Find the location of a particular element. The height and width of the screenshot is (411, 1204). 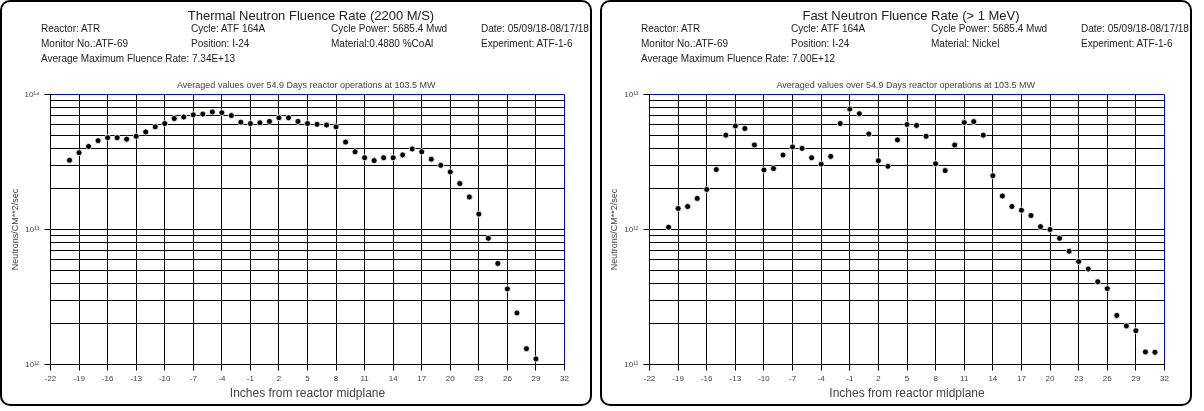

y-tick-label: 10¹³ is located at coordinates (631, 94).